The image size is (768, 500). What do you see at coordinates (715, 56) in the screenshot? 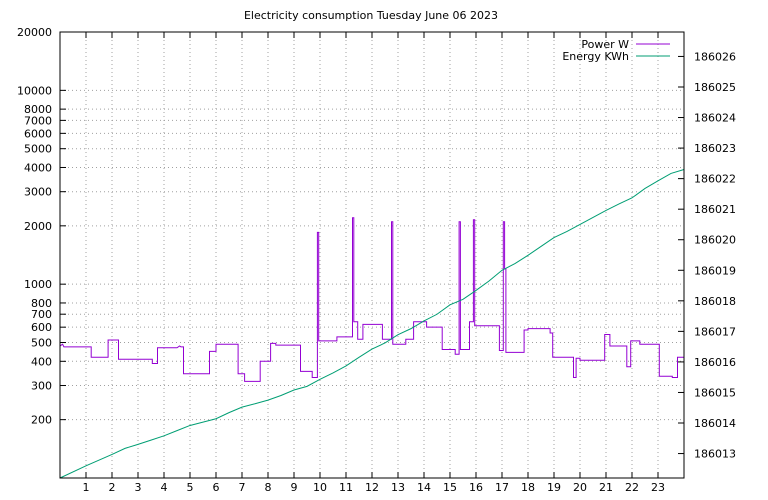
I see `y-right-tick-label: 186026` at bounding box center [715, 56].